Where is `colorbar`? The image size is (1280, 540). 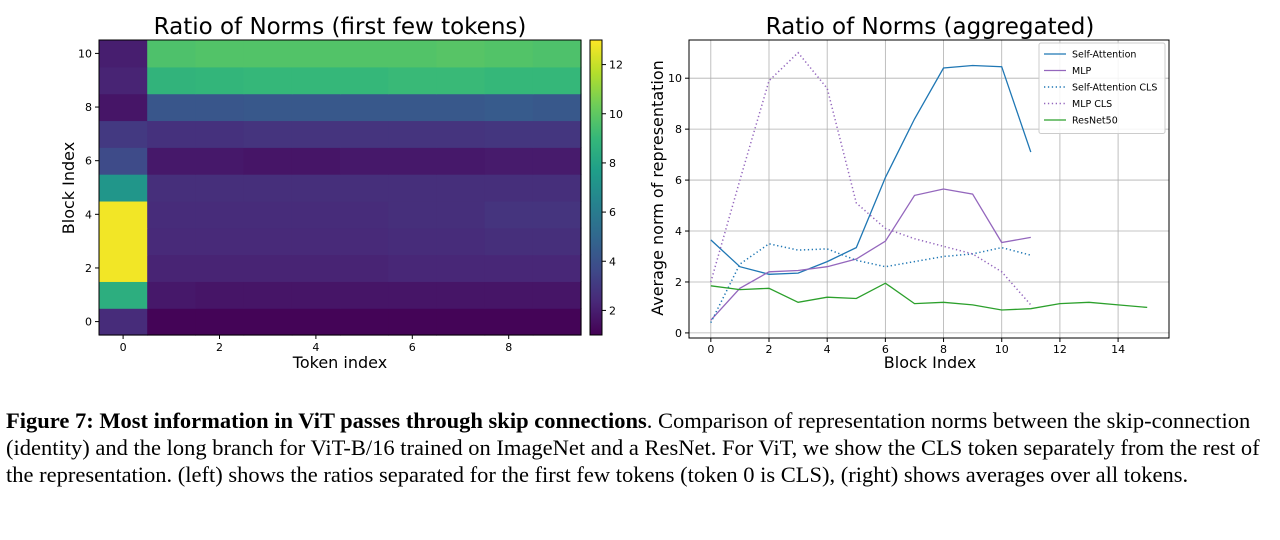
colorbar is located at coordinates (596, 187).